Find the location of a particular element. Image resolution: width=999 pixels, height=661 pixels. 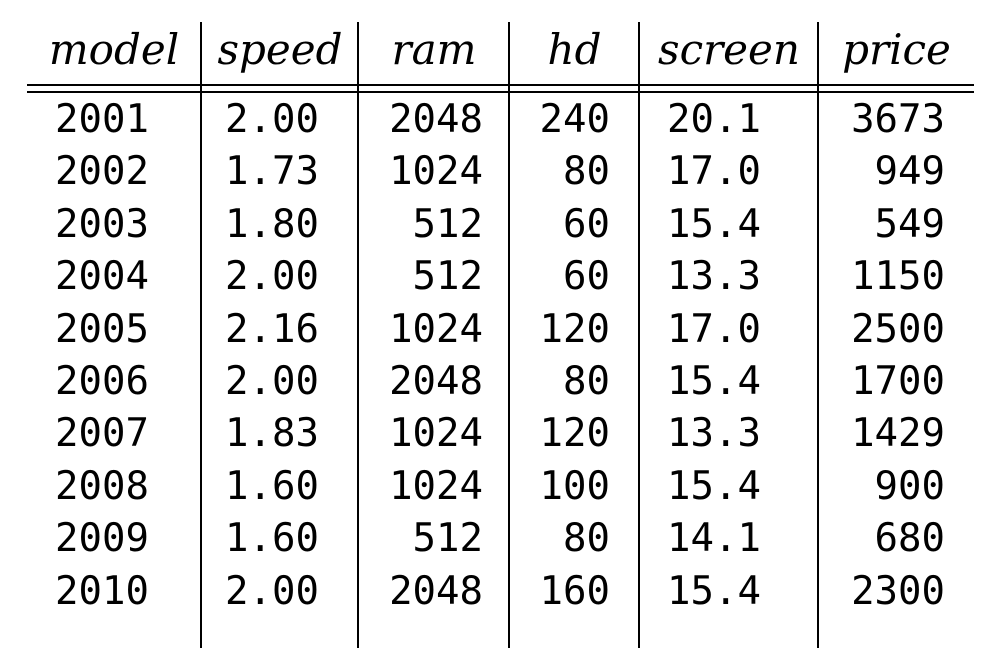

cell-hd: 160 is located at coordinates (574, 591).